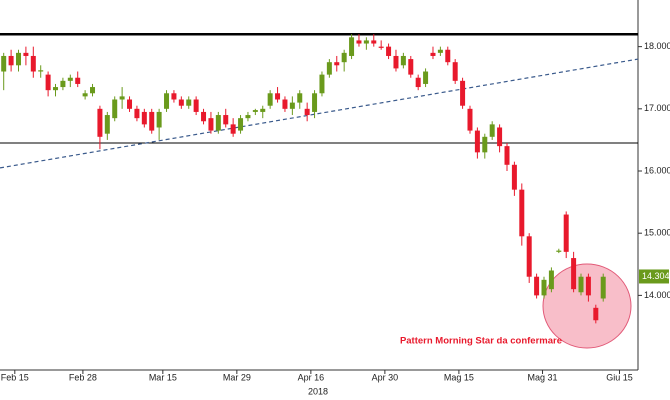 The height and width of the screenshot is (400, 670). I want to click on y-tick-label: 16.0000, so click(657, 170).